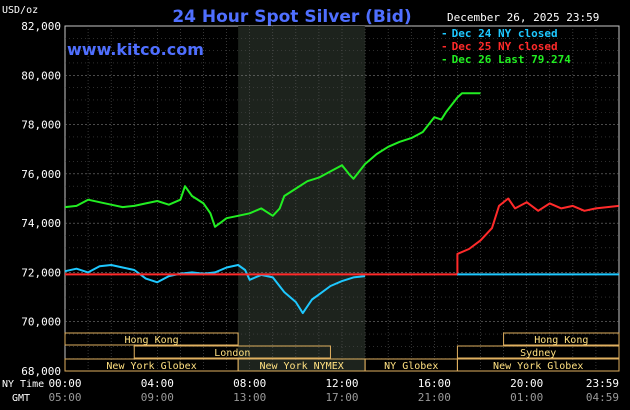 The image size is (630, 410). Describe the element at coordinates (21, 398) in the screenshot. I see `gmt-label: GMT` at that location.